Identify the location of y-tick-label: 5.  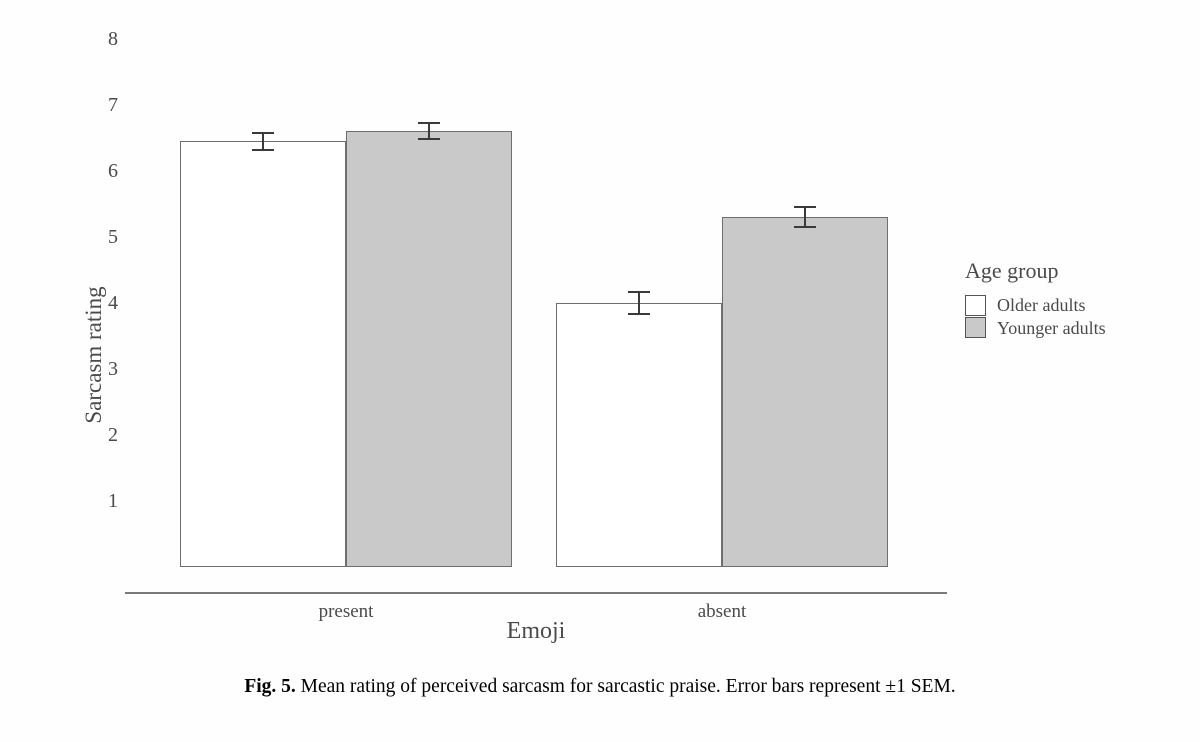
(113, 237).